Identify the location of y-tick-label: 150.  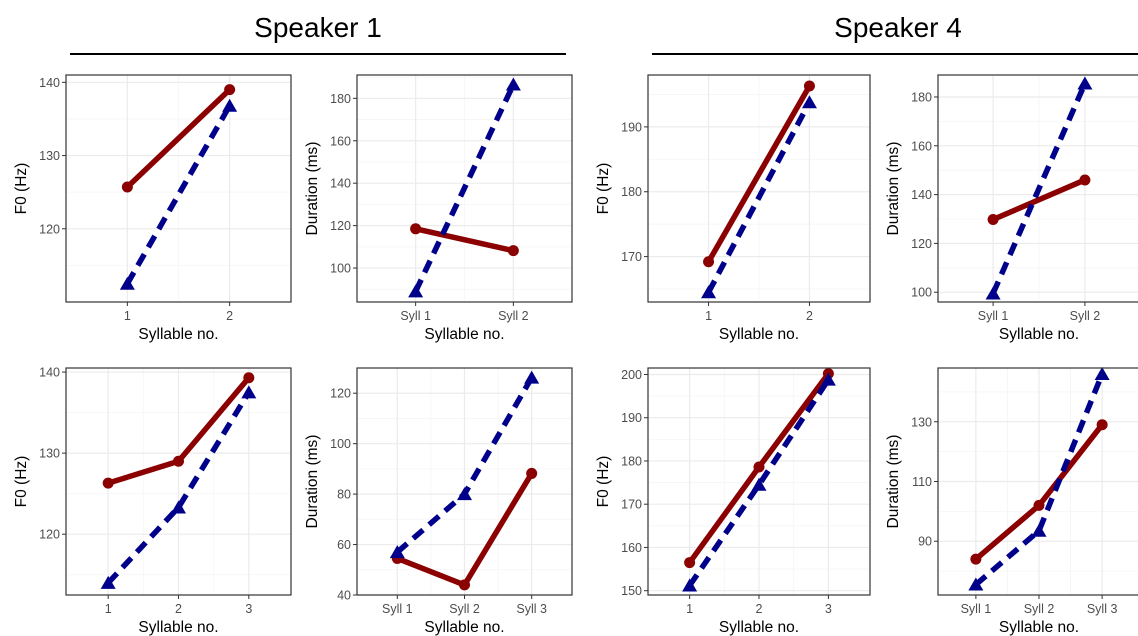
(631, 591).